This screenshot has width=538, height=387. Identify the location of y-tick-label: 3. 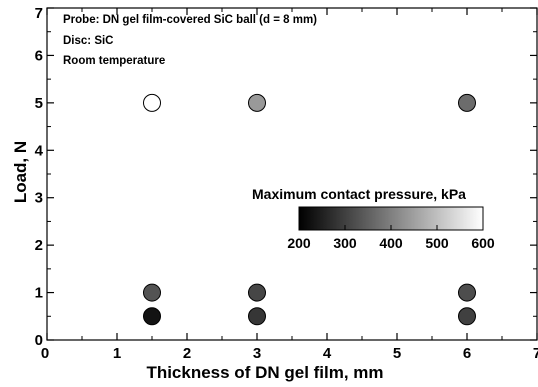
(39, 198).